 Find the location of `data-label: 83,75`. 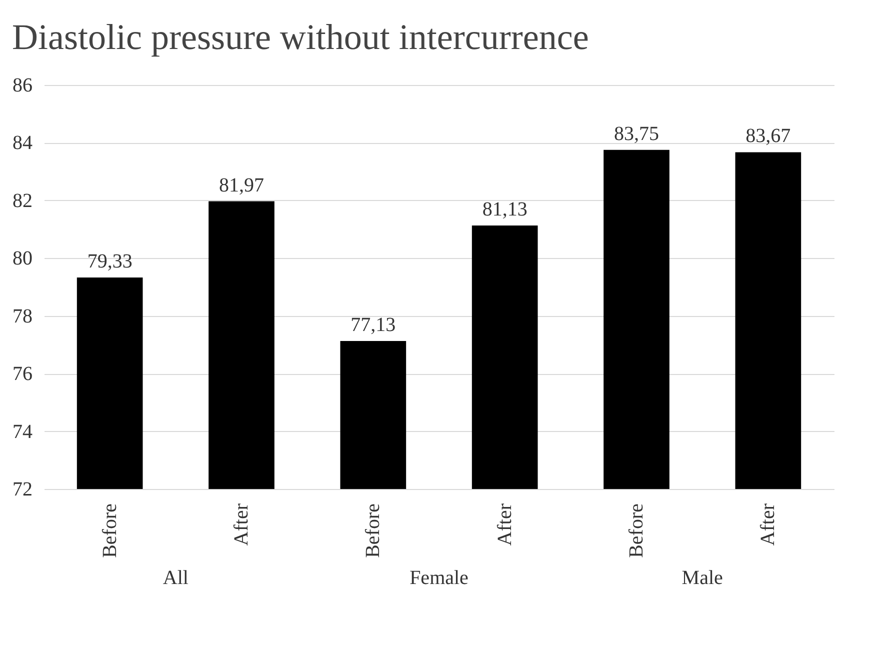

data-label: 83,75 is located at coordinates (636, 133).